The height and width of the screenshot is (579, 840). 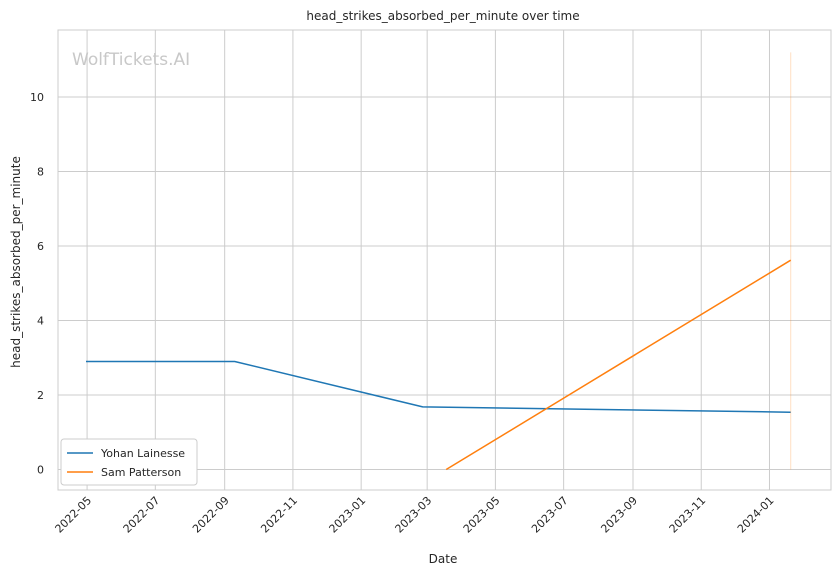 I want to click on legend-box, so click(x=129, y=462).